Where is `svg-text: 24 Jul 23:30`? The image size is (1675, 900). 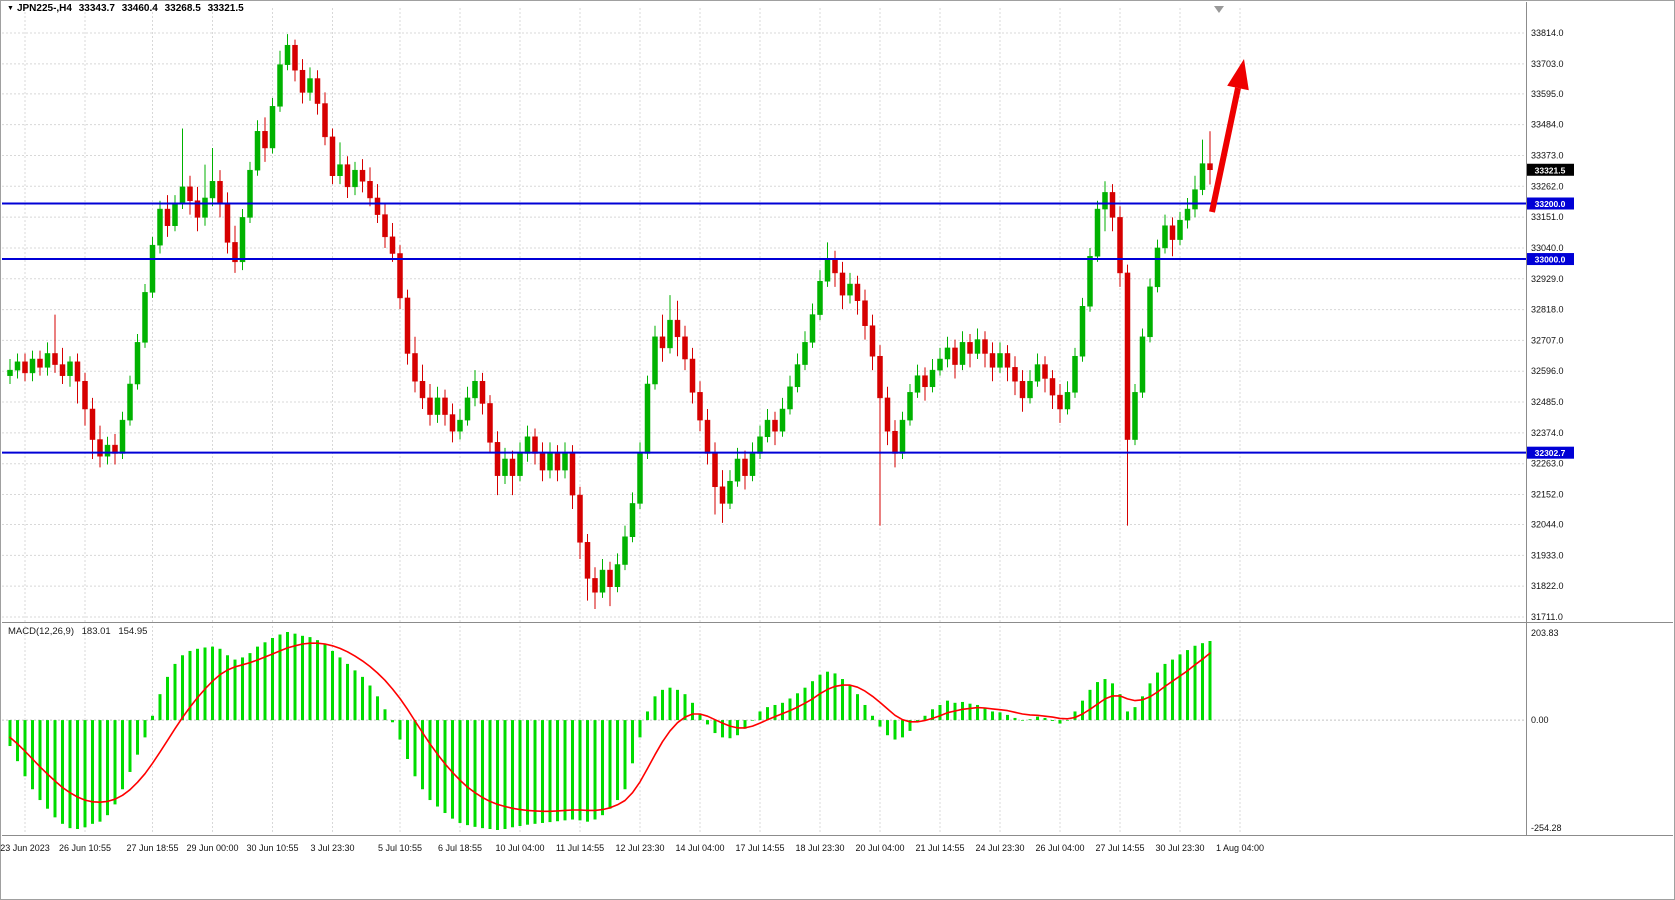 svg-text: 24 Jul 23:30 is located at coordinates (999, 848).